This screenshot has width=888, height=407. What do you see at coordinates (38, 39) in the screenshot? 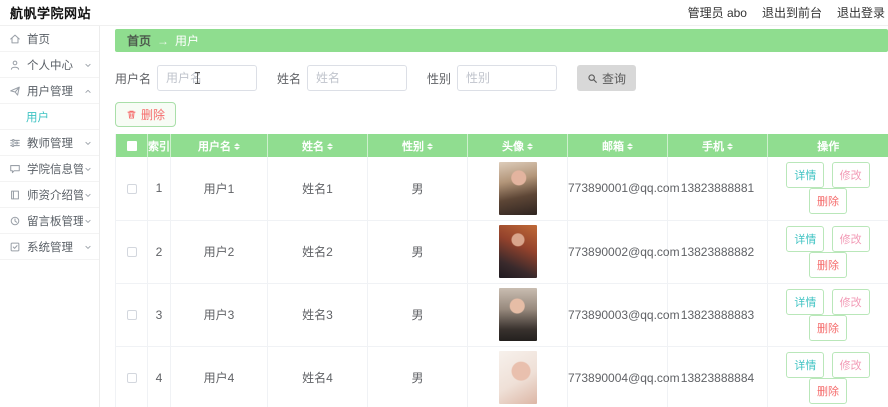
I see `sidebar-item-label: 首页` at bounding box center [38, 39].